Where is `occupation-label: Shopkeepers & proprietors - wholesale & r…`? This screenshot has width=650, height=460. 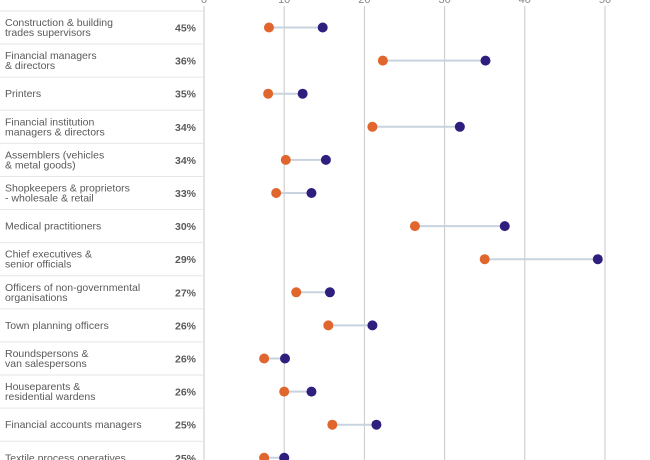
occupation-label: Shopkeepers & proprietors - wholesale & r… is located at coordinates (67, 194).